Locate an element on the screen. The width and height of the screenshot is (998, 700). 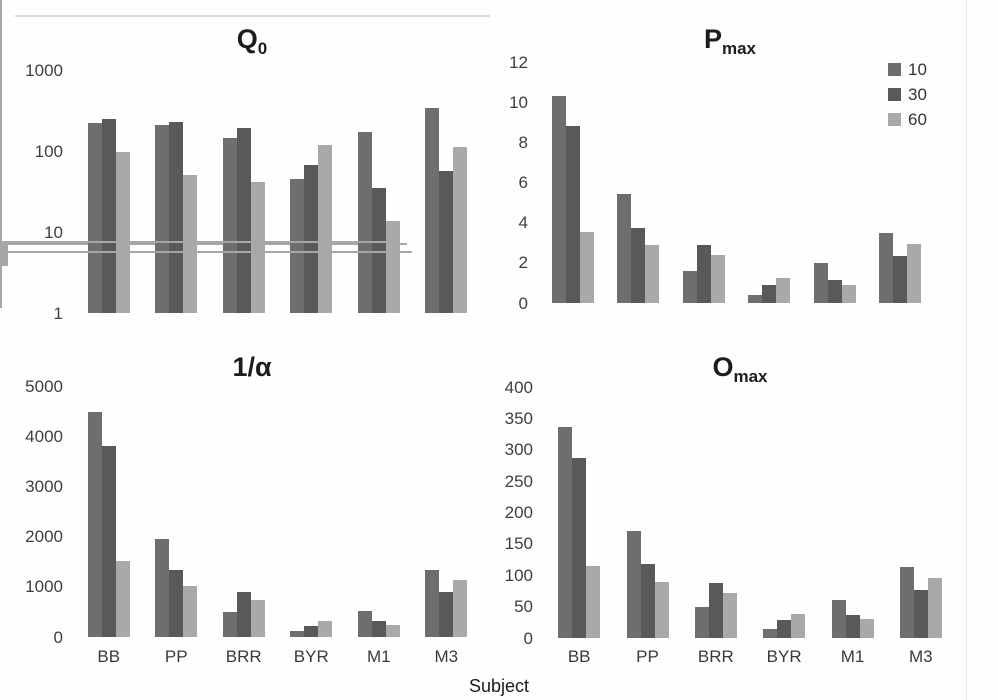
category-label: BYR is located at coordinates (311, 656).